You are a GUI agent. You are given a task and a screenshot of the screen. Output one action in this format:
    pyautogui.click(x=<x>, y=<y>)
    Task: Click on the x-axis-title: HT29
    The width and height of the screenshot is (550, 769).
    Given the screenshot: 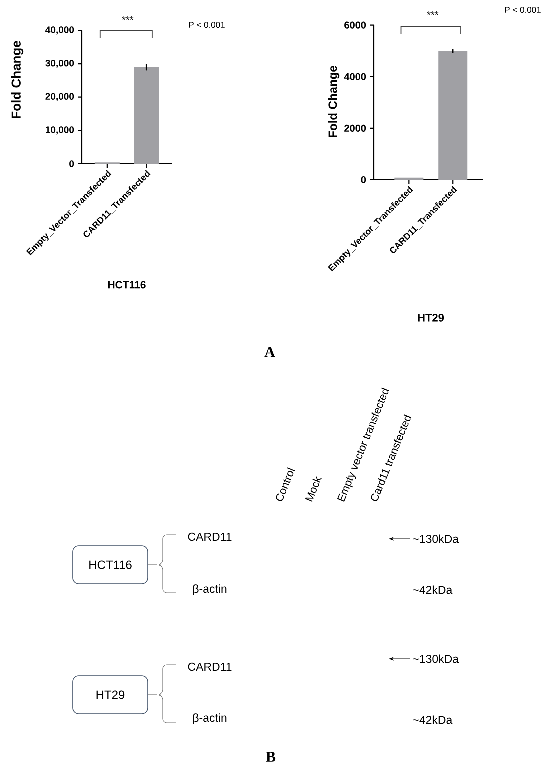 What is the action you would take?
    pyautogui.click(x=431, y=318)
    